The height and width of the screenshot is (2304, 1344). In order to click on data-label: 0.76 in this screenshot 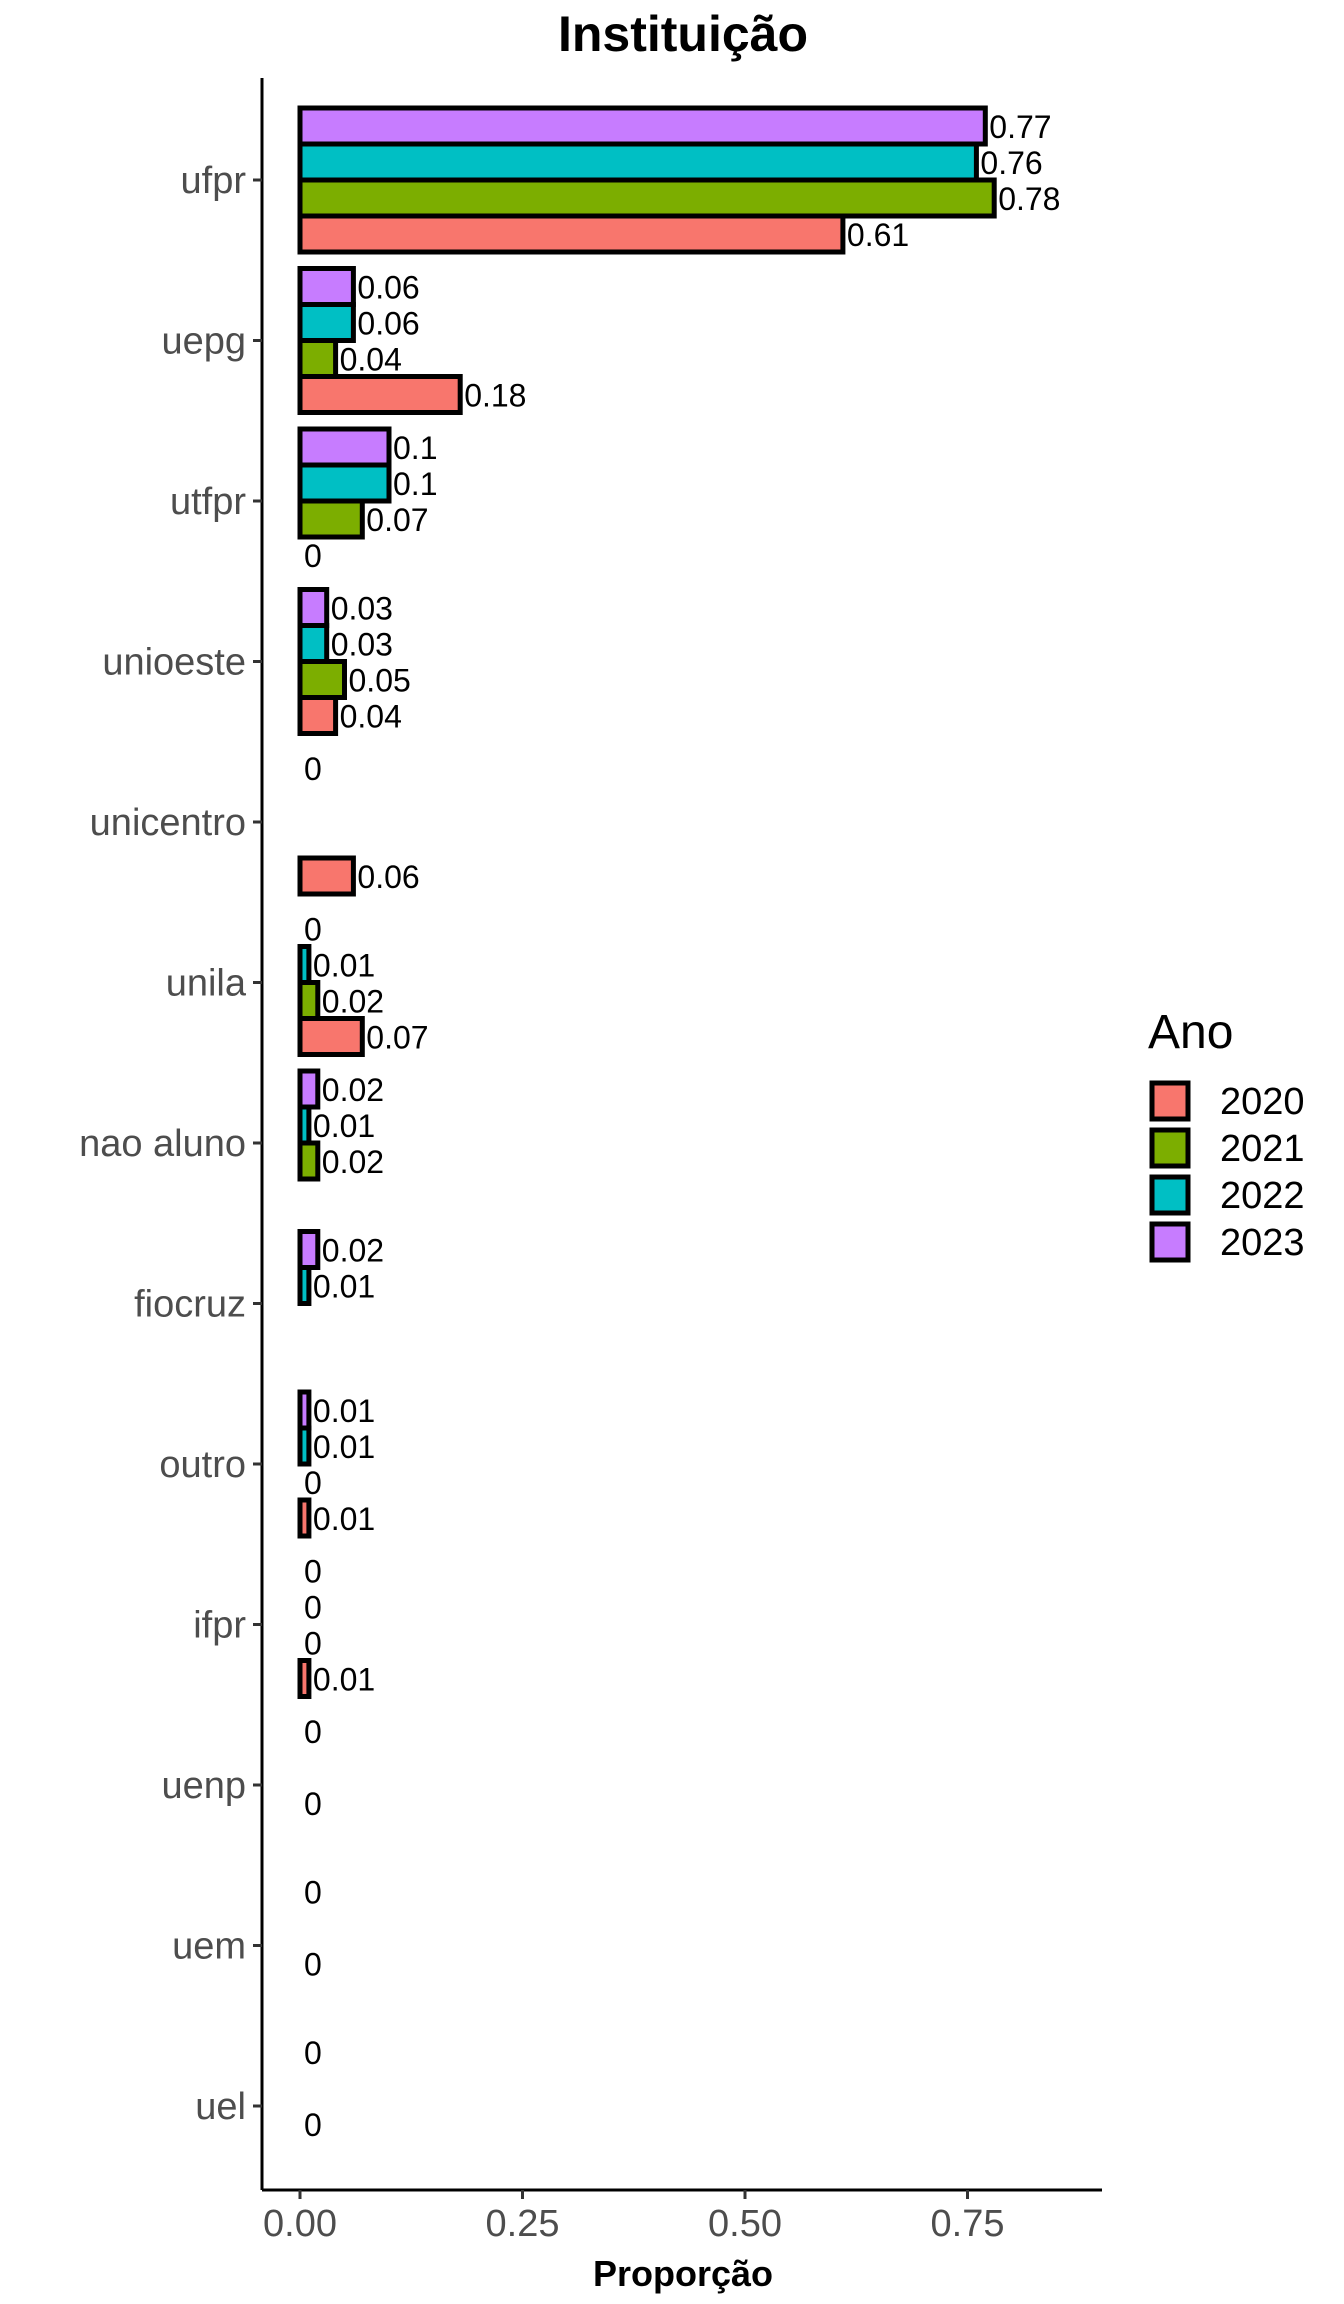, I will do `click(1011, 163)`.